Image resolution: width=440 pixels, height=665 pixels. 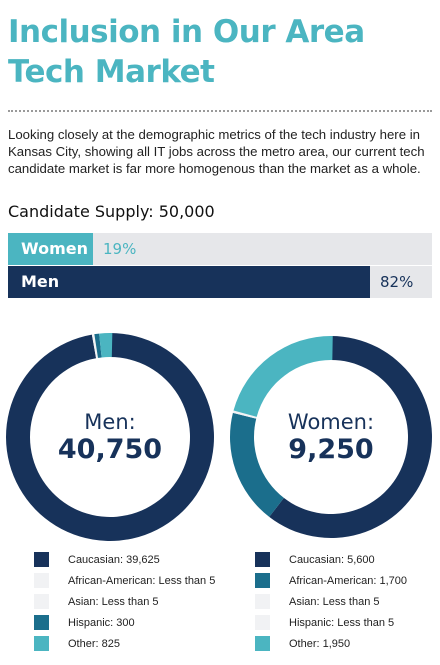 I want to click on legend-label: African-American: 1,700, so click(x=348, y=581).